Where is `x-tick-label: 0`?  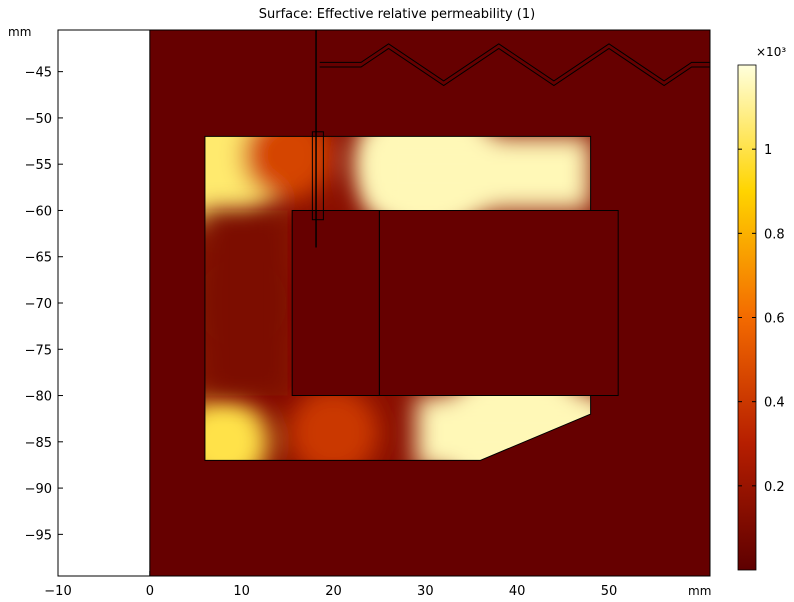
x-tick-label: 0 is located at coordinates (150, 591).